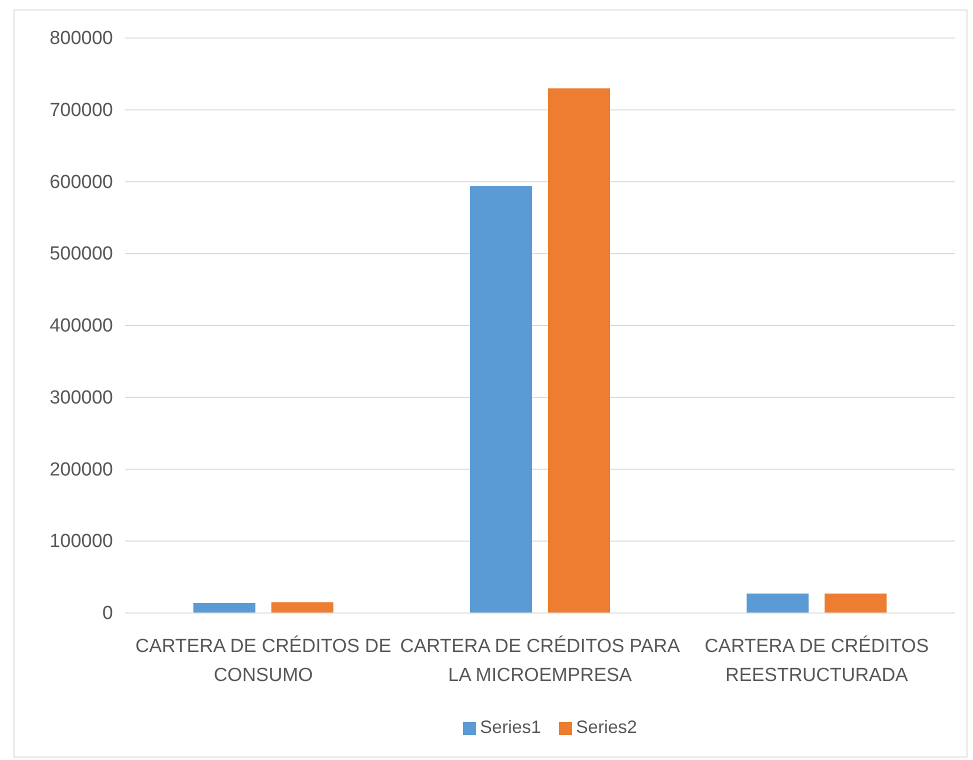  Describe the element at coordinates (107, 613) in the screenshot. I see `y-tick-label: 0` at that location.